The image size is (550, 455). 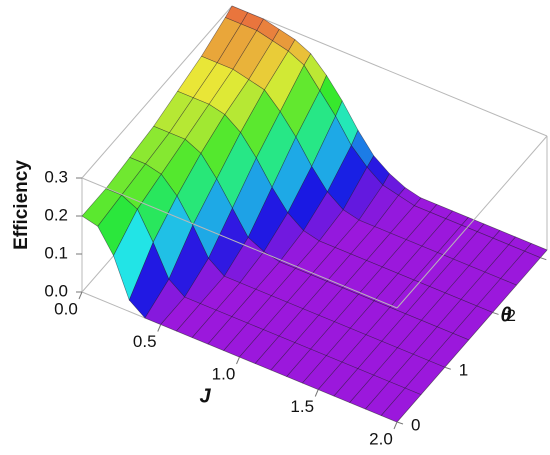 I want to click on z-tick-label: 0.0, so click(x=56, y=290).